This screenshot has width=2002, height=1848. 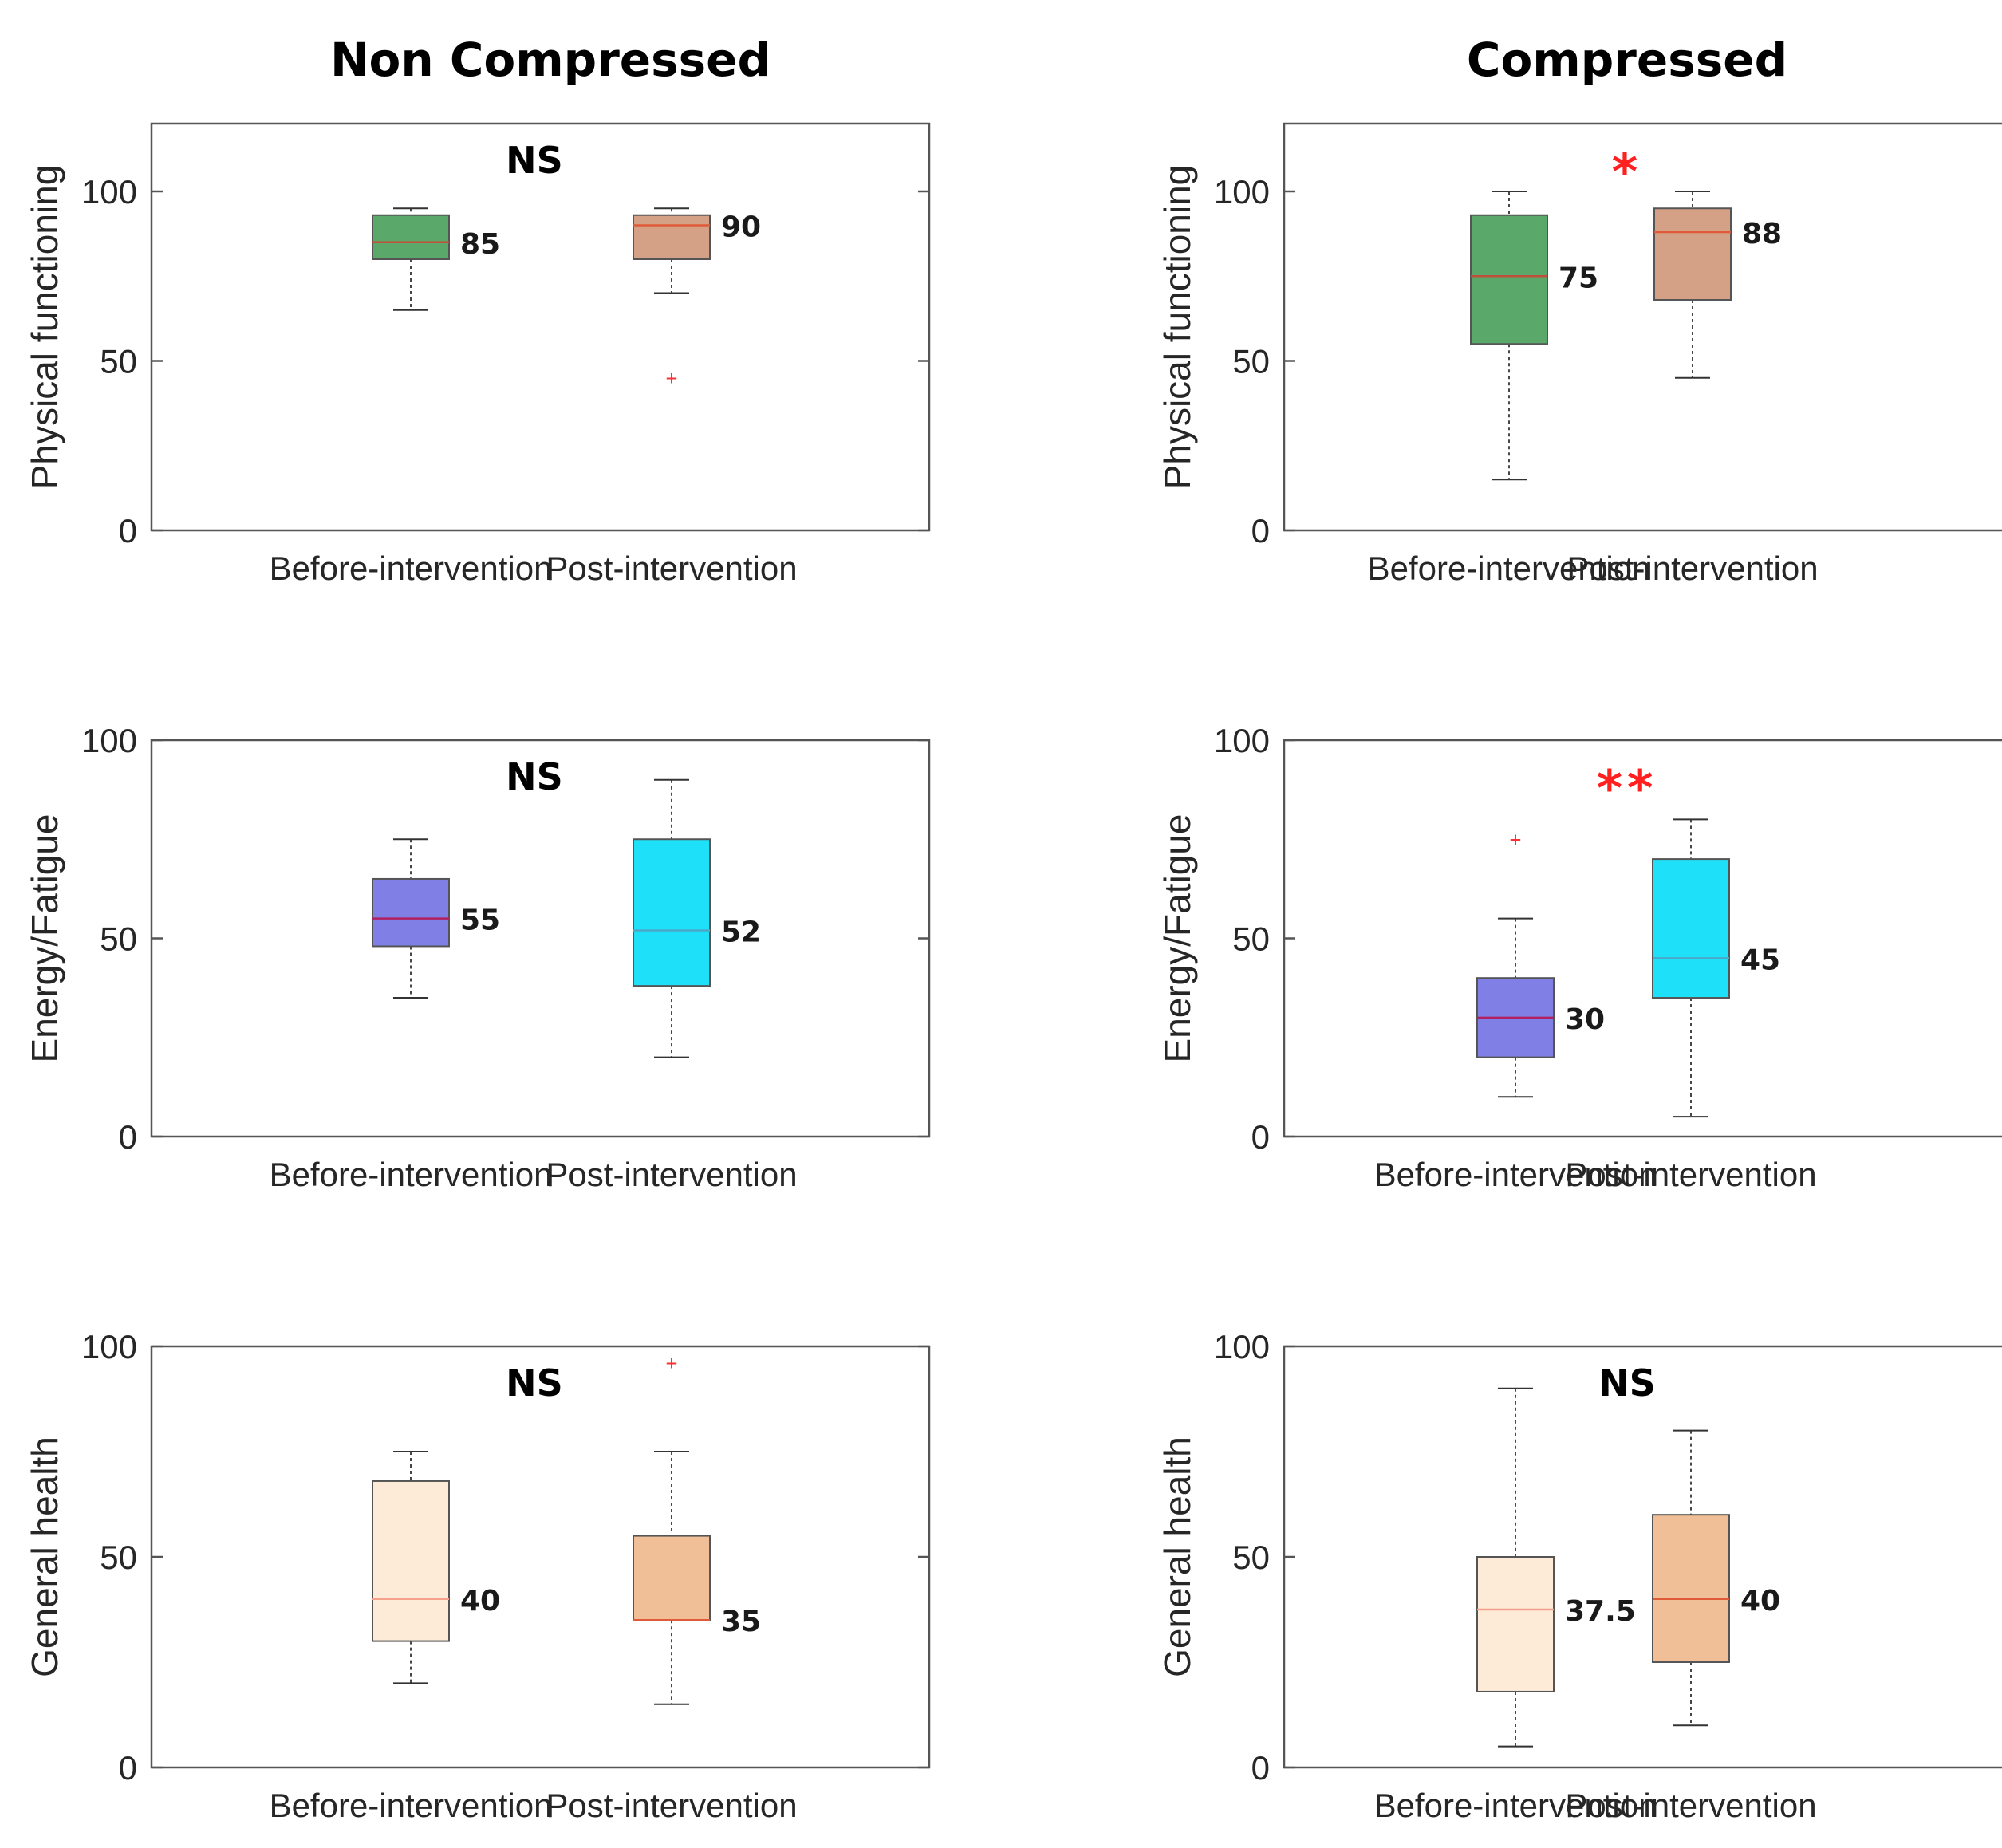 I want to click on median-label: 85, so click(x=480, y=245).